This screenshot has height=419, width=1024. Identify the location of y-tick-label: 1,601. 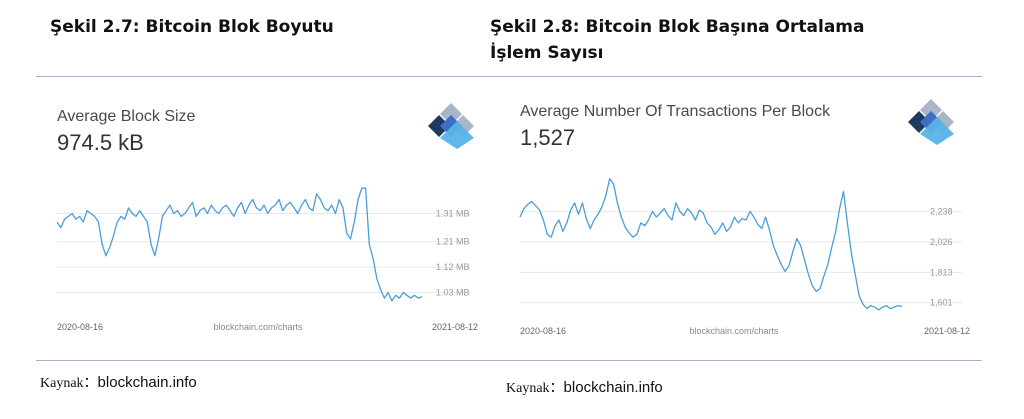
(941, 303).